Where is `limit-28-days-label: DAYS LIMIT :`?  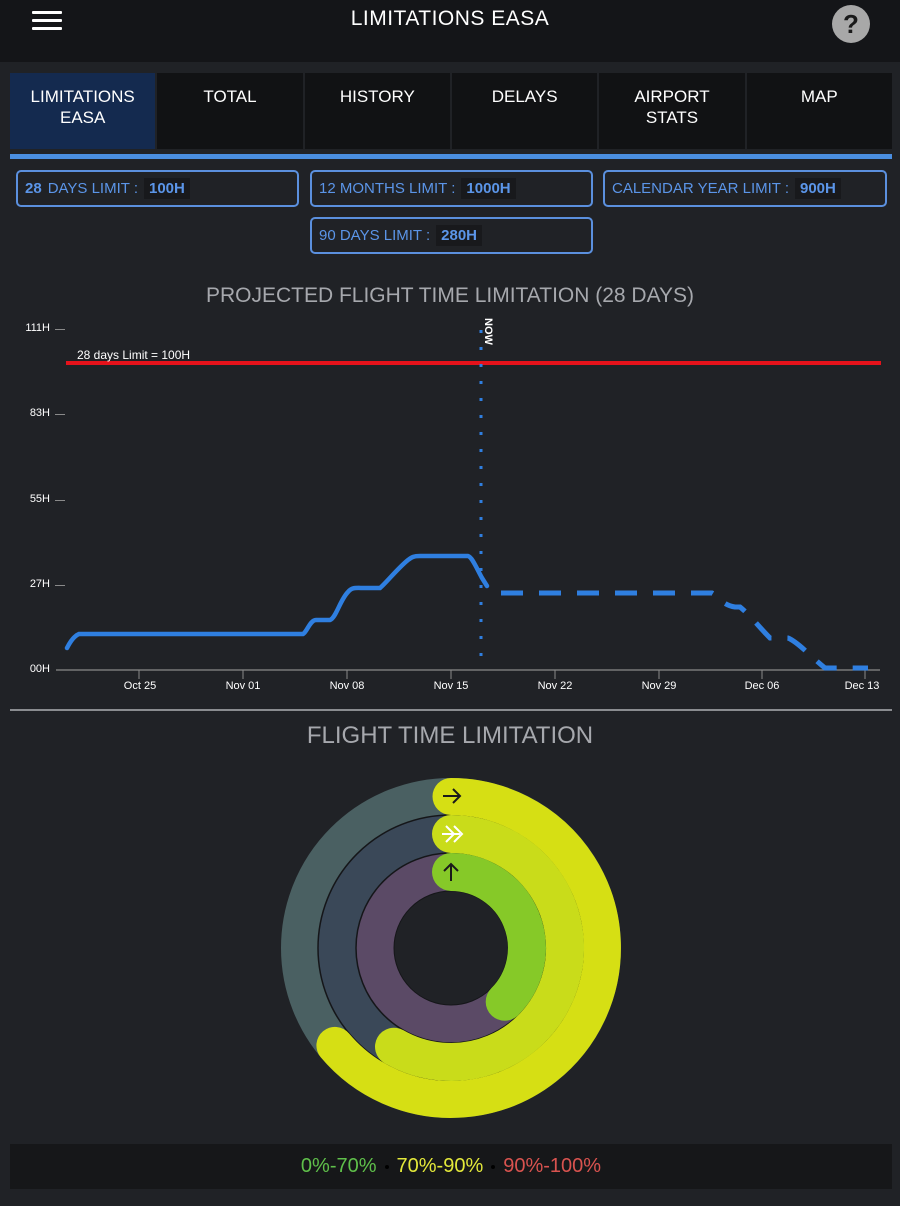
limit-28-days-label: DAYS LIMIT : is located at coordinates (92, 188).